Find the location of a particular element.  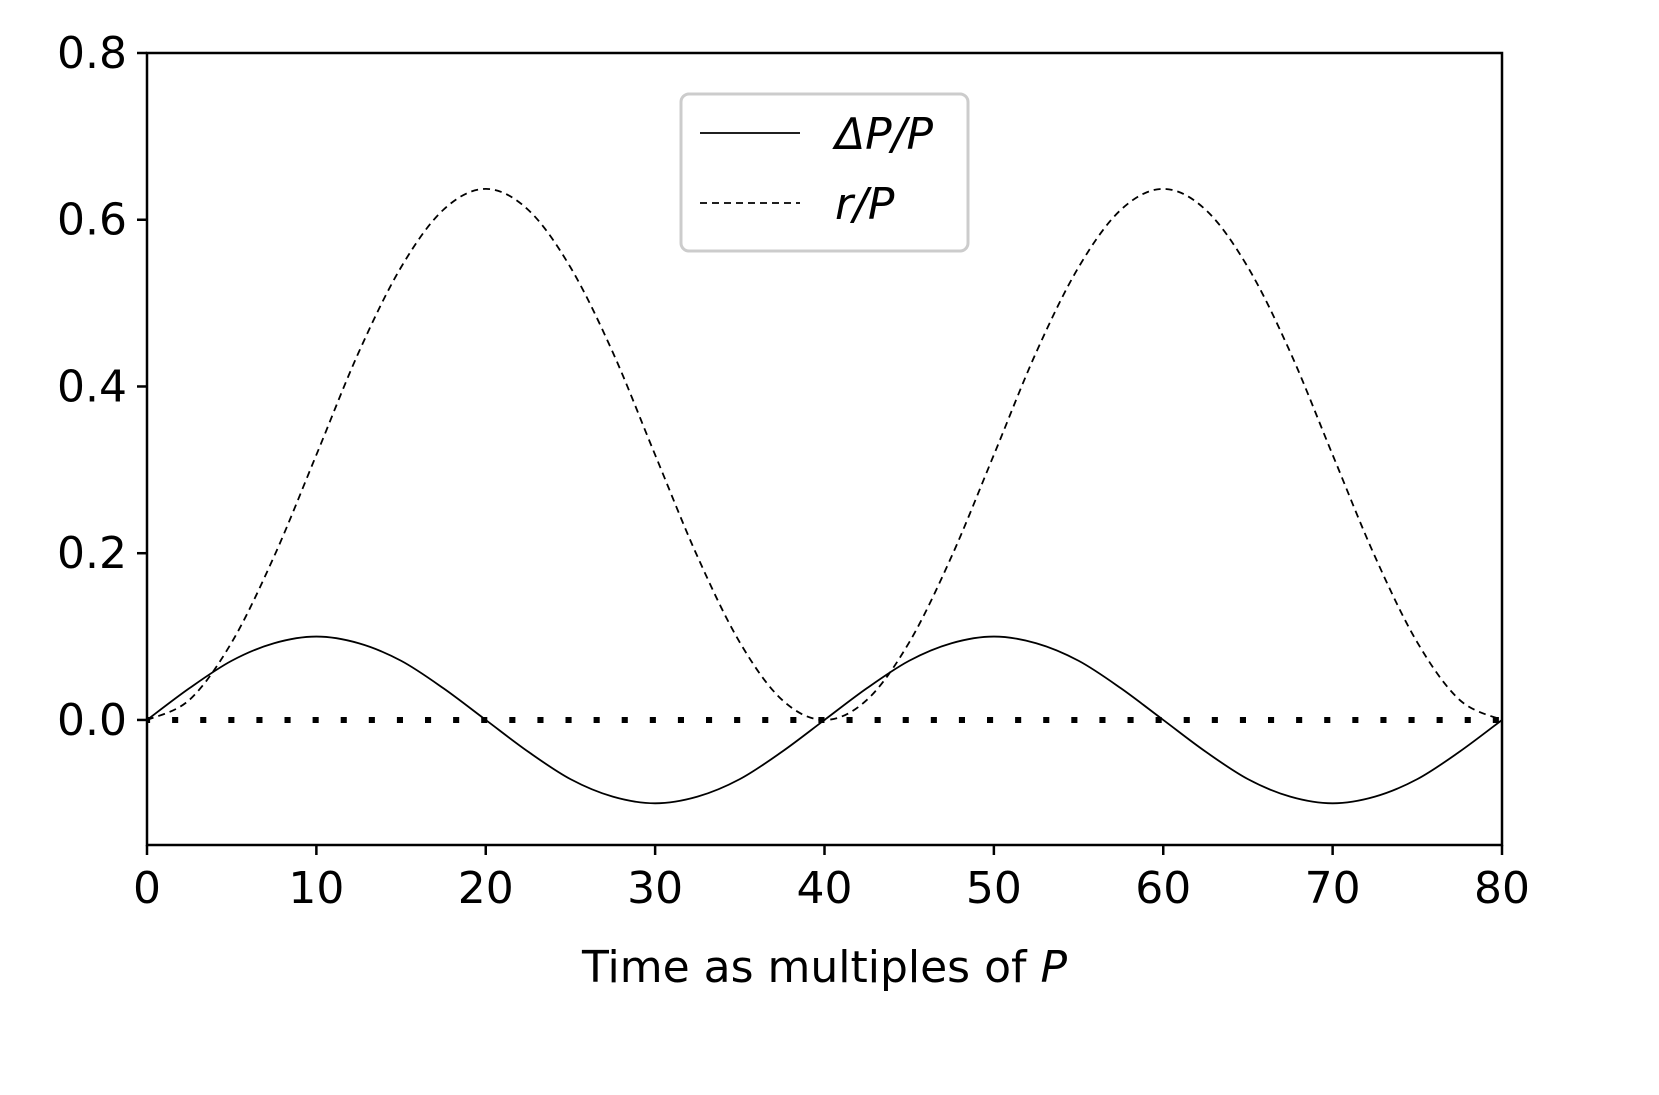

x-tick-label: 10 is located at coordinates (316, 888).